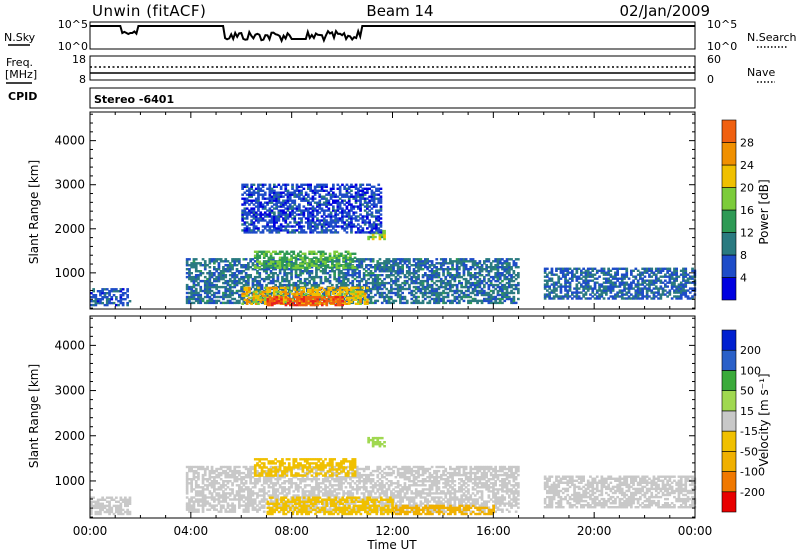 This screenshot has width=800, height=558. I want to click on freq-tick-bottom-left: 8, so click(82, 79).